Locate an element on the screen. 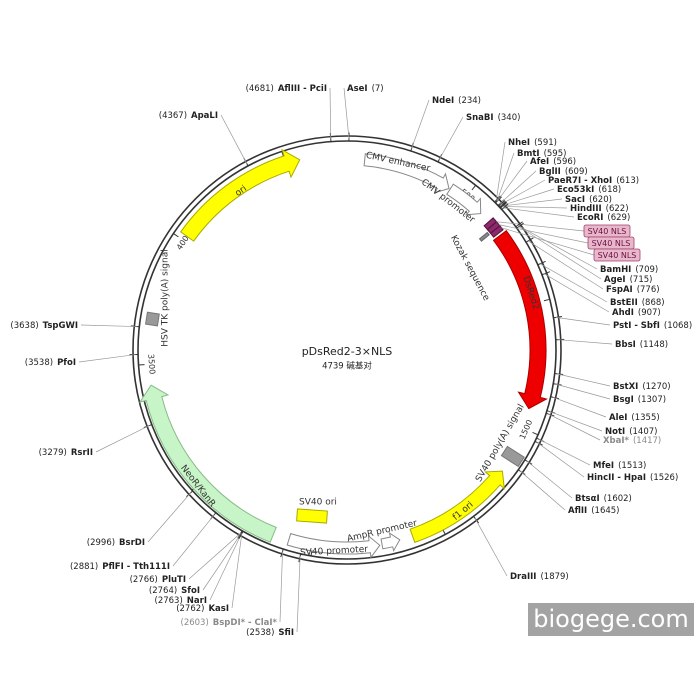 The height and width of the screenshot is (700, 700). neor-kanr-arrow is located at coordinates (207, 463).